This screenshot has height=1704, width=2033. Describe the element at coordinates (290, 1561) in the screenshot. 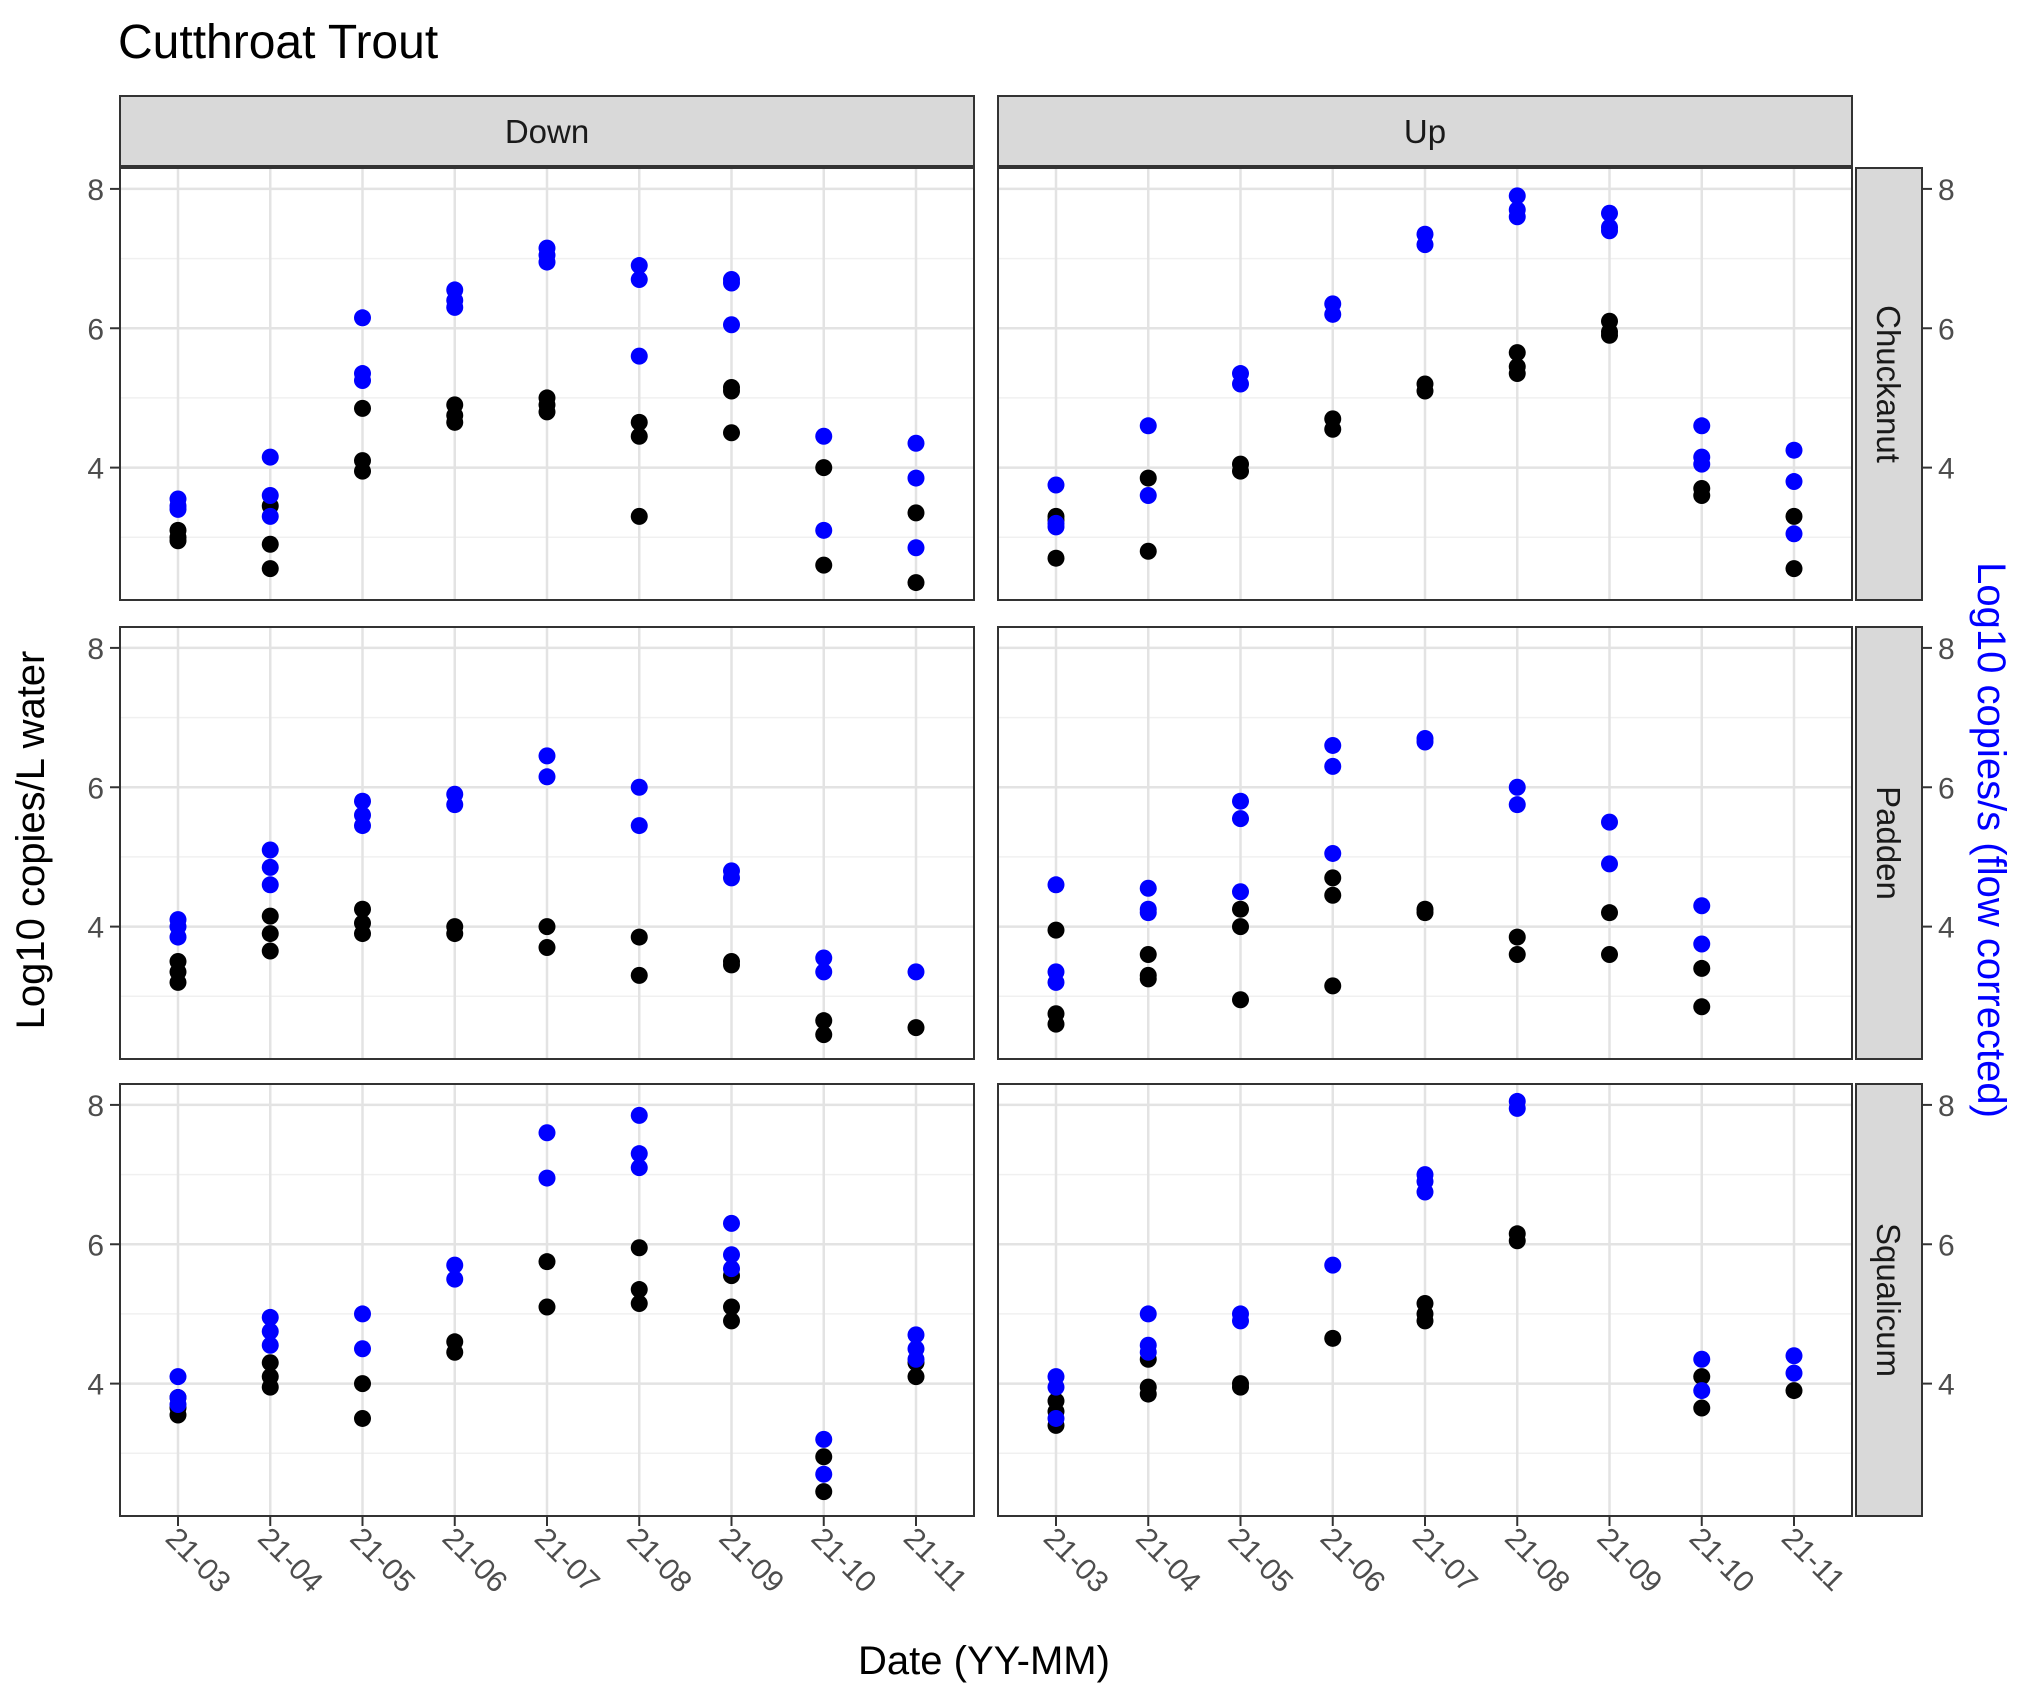

I see `x-tick-label: 21-04` at that location.